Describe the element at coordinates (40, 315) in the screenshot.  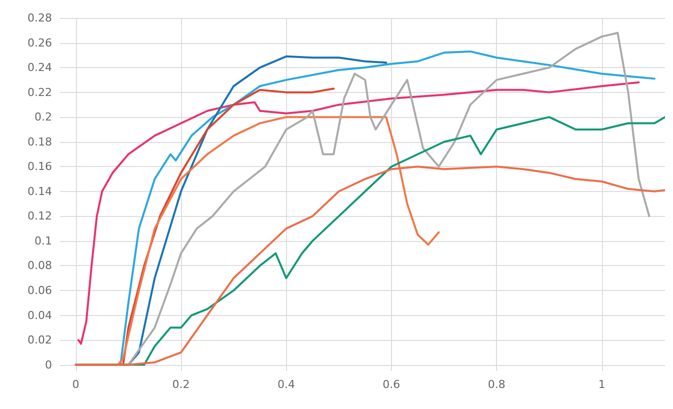
I see `y-tick-label: 0.04` at that location.